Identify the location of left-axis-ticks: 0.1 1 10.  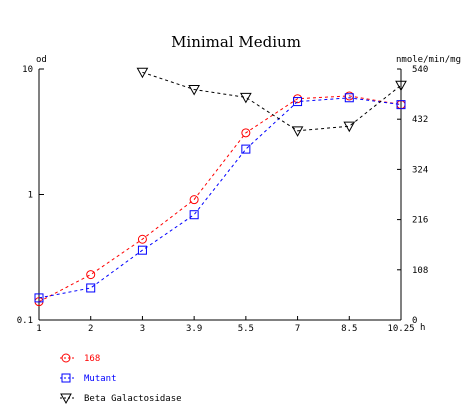
(30, 195).